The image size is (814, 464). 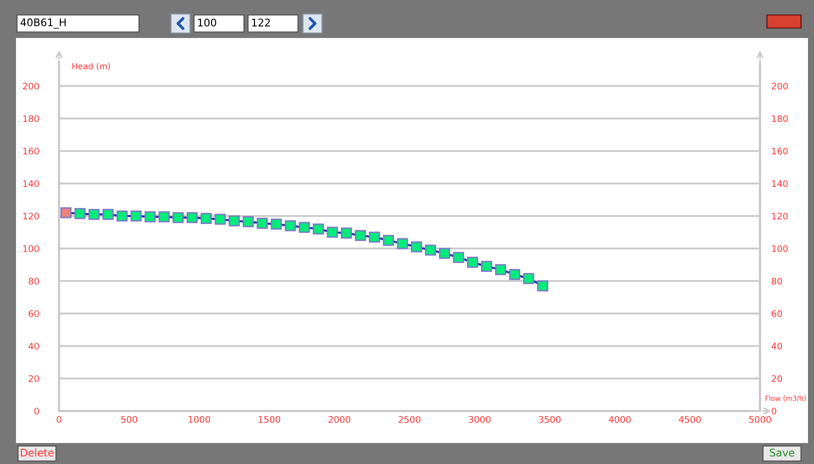 What do you see at coordinates (91, 66) in the screenshot?
I see `y-axis-title: Head (m)` at bounding box center [91, 66].